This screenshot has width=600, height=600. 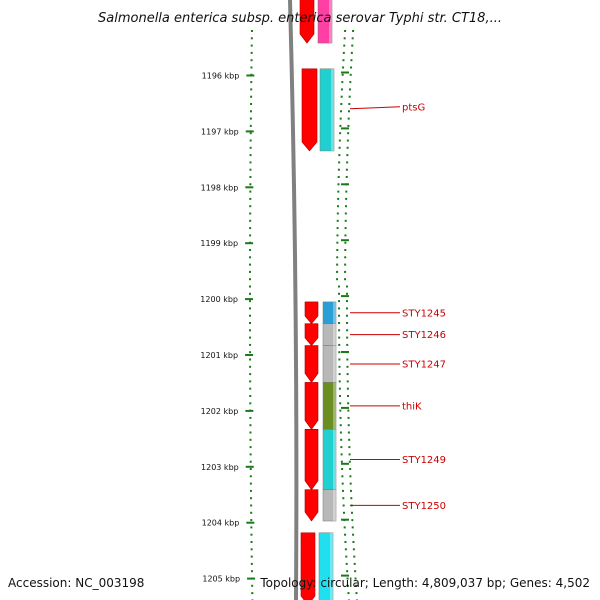 I want to click on gene-label-STY1245: STY1245, so click(x=424, y=313).